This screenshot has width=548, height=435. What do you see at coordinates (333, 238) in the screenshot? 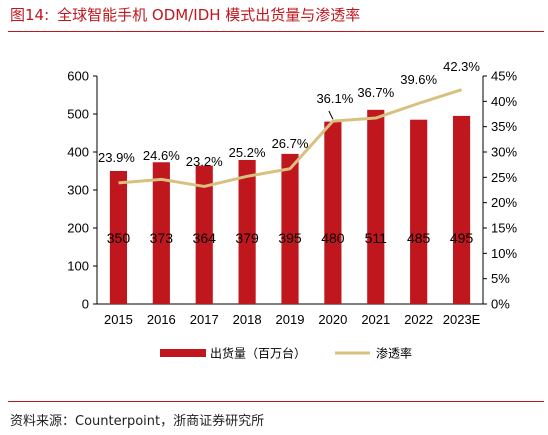
I see `bar-value-label: 480` at bounding box center [333, 238].